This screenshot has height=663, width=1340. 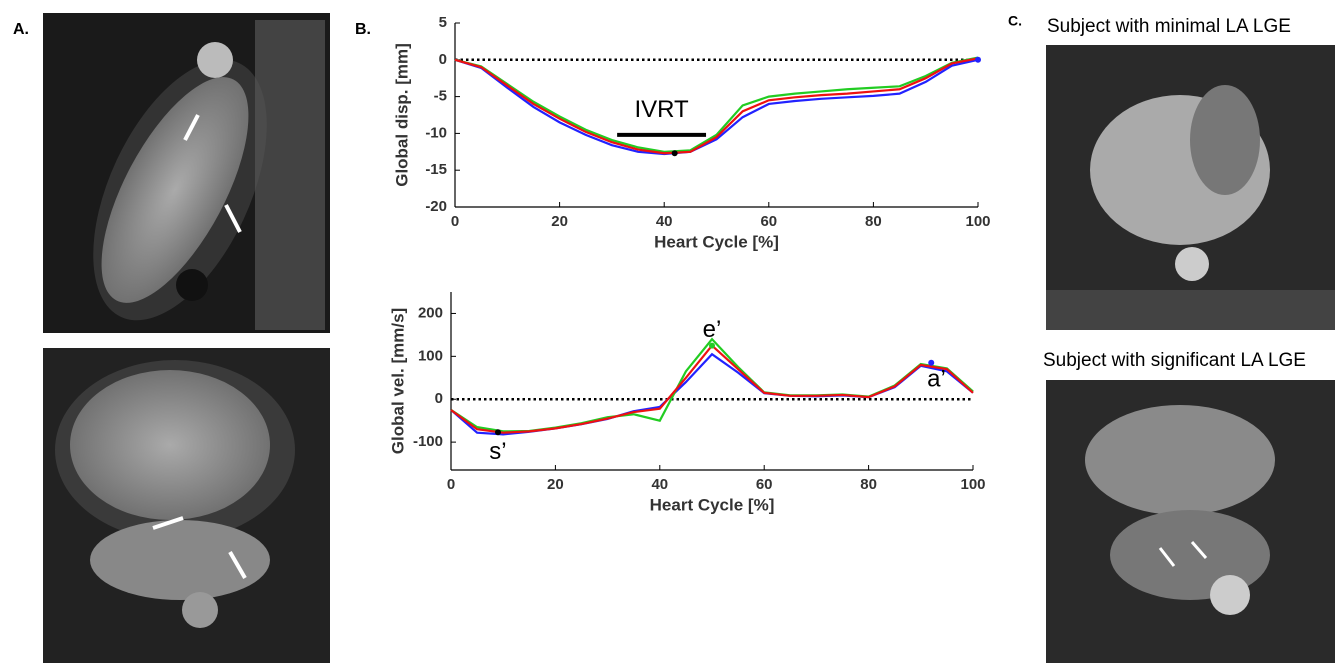 I want to click on y-tick-label: 5, so click(x=443, y=22).